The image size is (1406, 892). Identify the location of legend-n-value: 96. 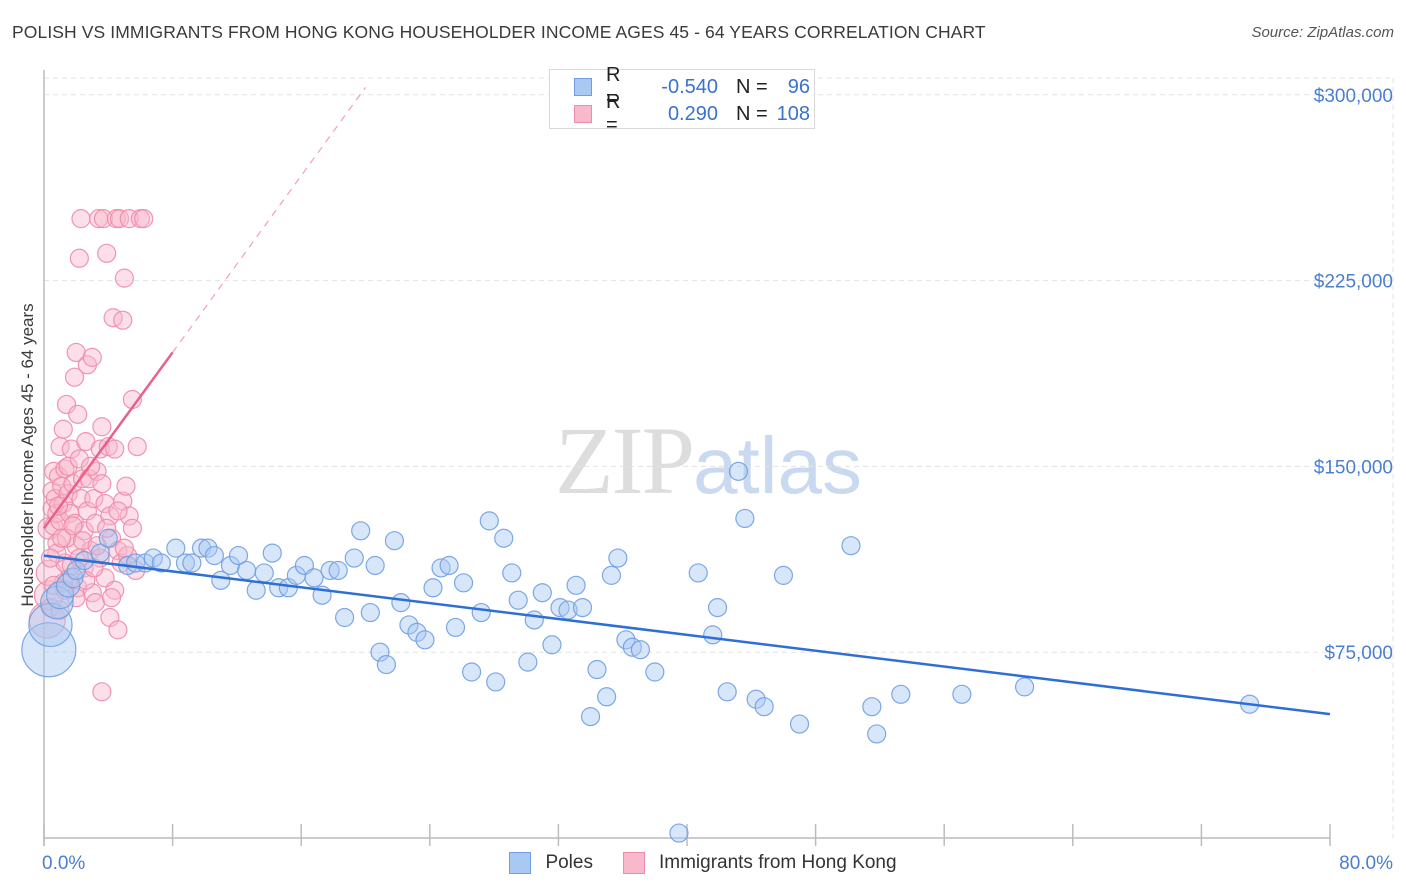
(798, 86).